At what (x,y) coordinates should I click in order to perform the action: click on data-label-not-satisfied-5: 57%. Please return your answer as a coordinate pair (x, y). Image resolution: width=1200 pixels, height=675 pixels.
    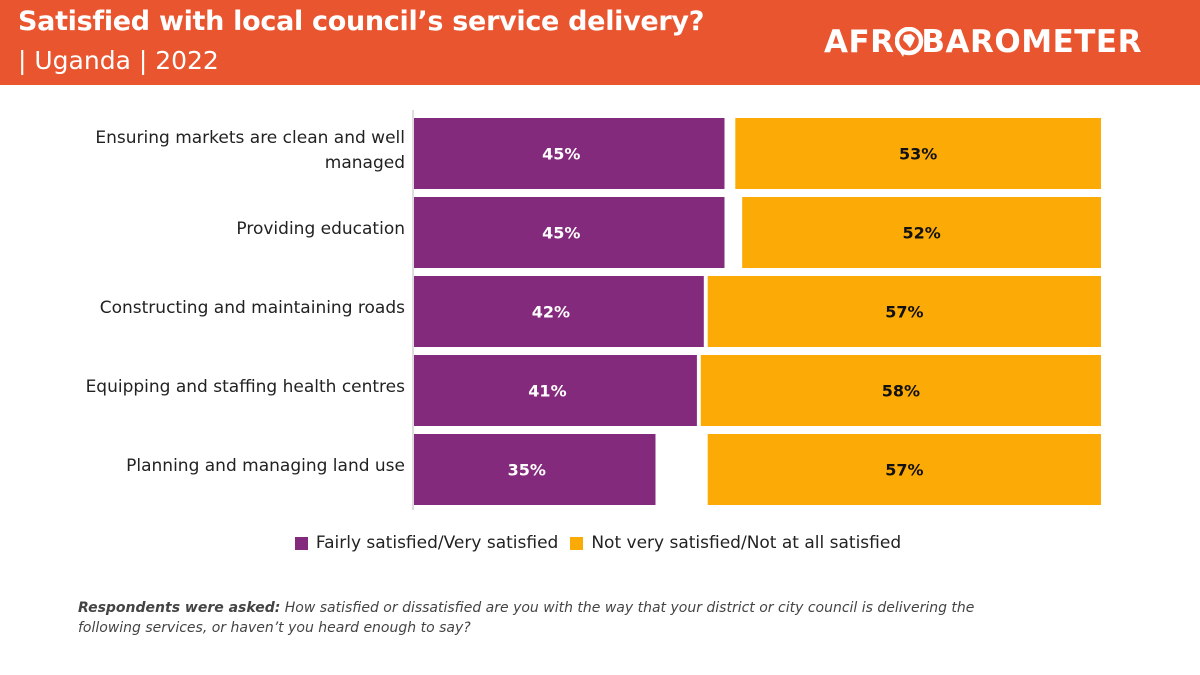
    Looking at the image, I should click on (904, 470).